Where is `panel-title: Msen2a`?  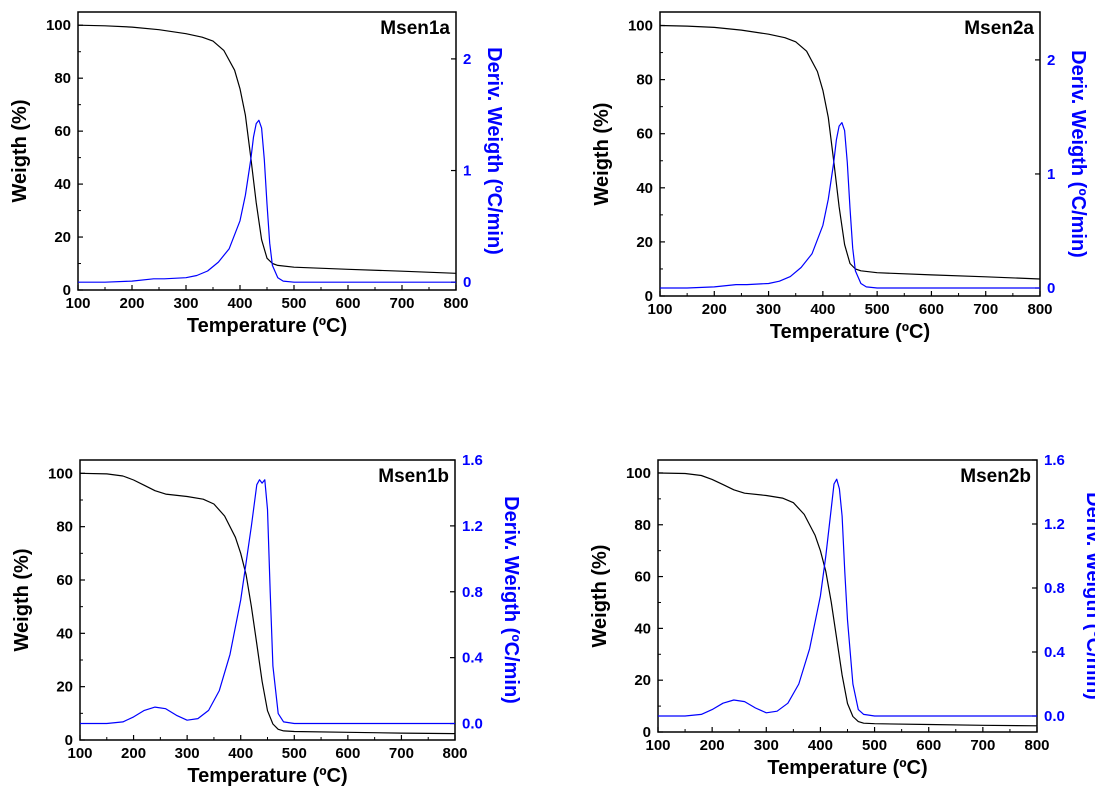
panel-title: Msen2a is located at coordinates (999, 28).